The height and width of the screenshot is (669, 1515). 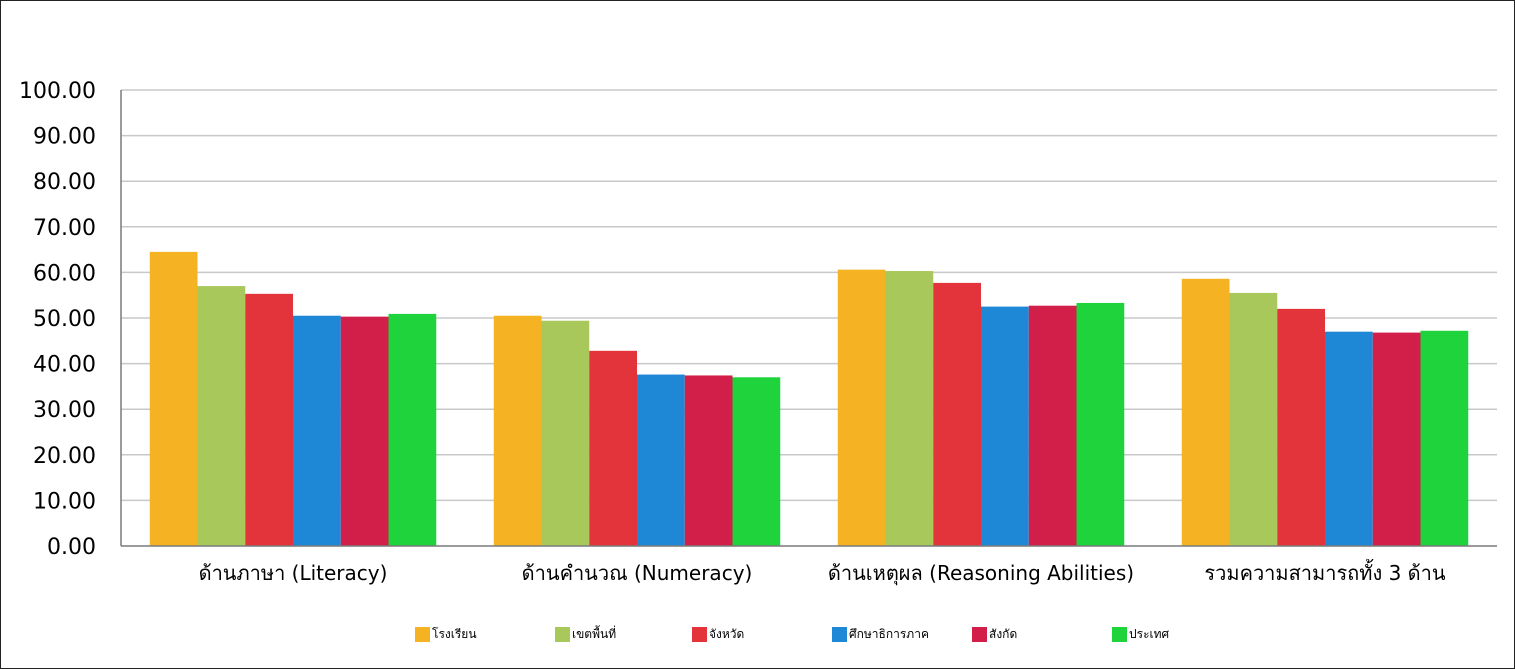 I want to click on legend-label: สังกัด, so click(x=1003, y=633).